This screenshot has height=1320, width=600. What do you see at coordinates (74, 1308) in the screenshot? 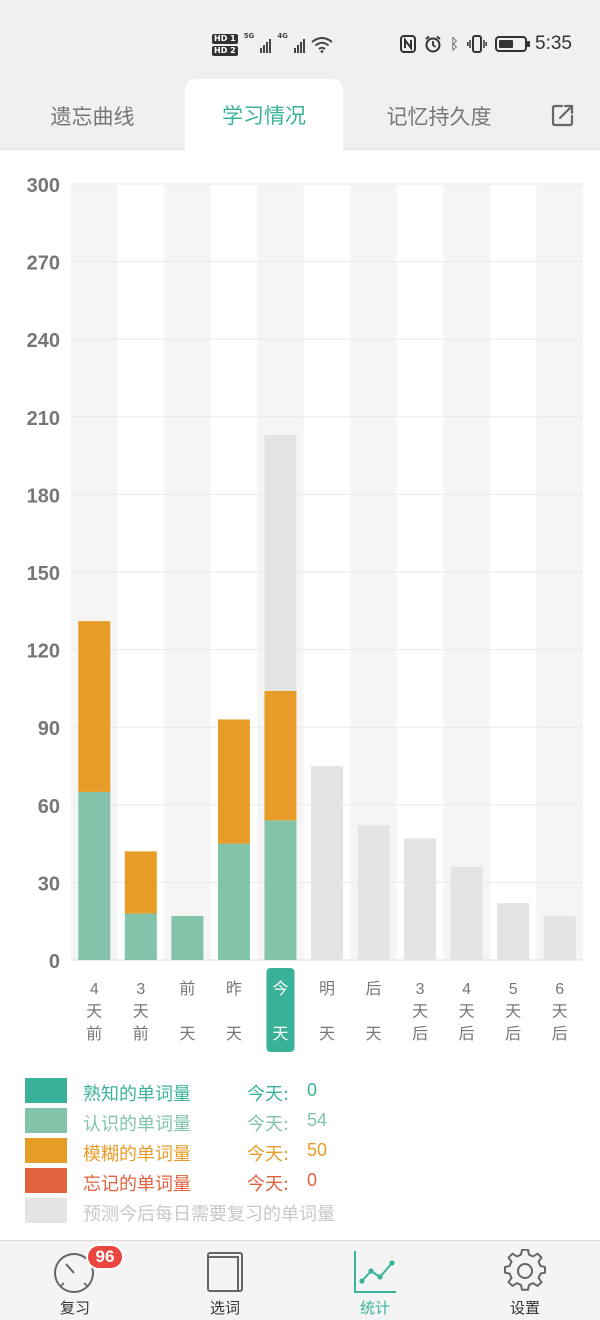
I see `nav-label: 复习` at bounding box center [74, 1308].